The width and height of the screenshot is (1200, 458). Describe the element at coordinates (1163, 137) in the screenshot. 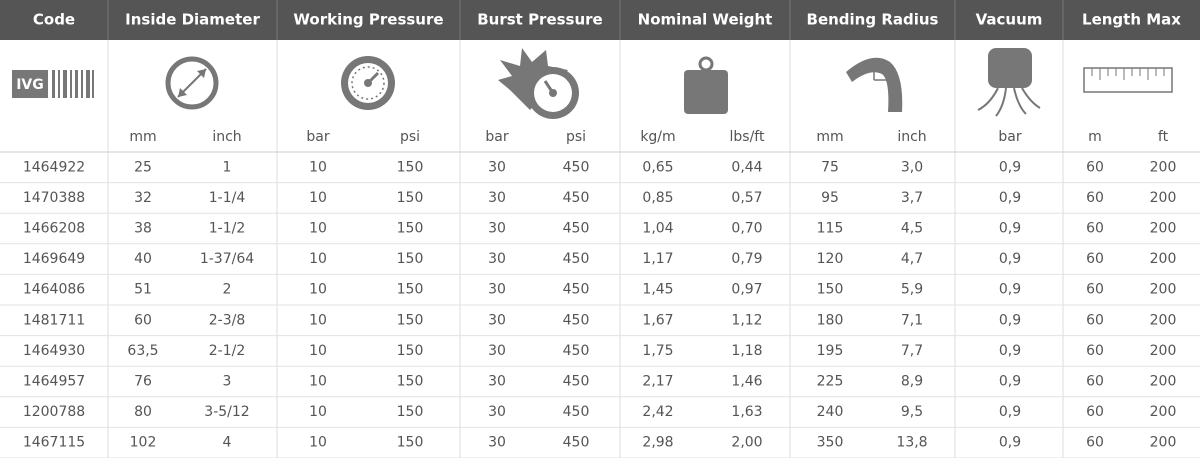

I see `unit-label: ft` at that location.